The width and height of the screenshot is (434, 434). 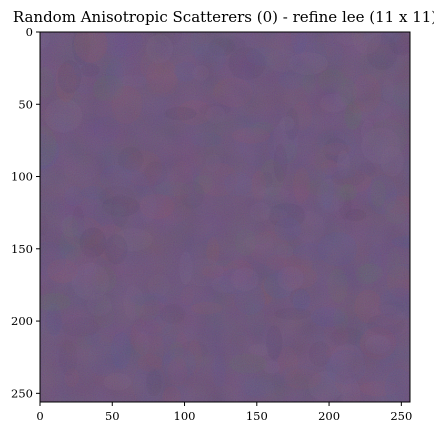 What do you see at coordinates (22, 249) in the screenshot?
I see `y-tick-label: 150` at bounding box center [22, 249].